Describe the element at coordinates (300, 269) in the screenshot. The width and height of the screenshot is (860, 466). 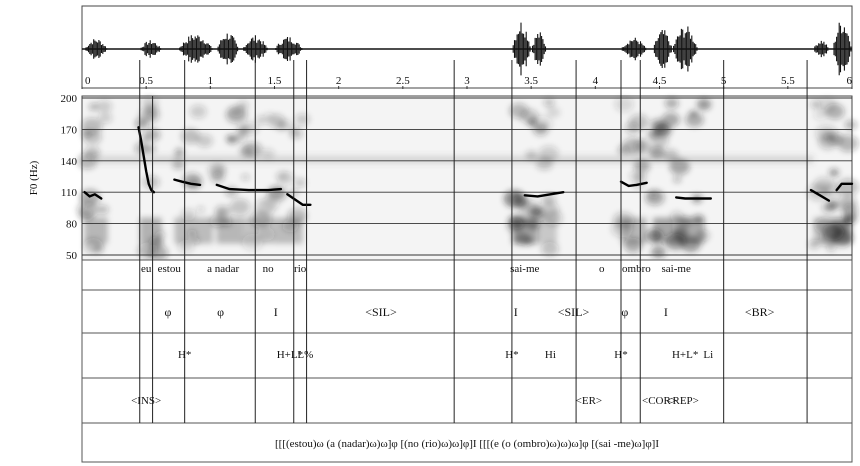
I see `word-label: rio` at that location.